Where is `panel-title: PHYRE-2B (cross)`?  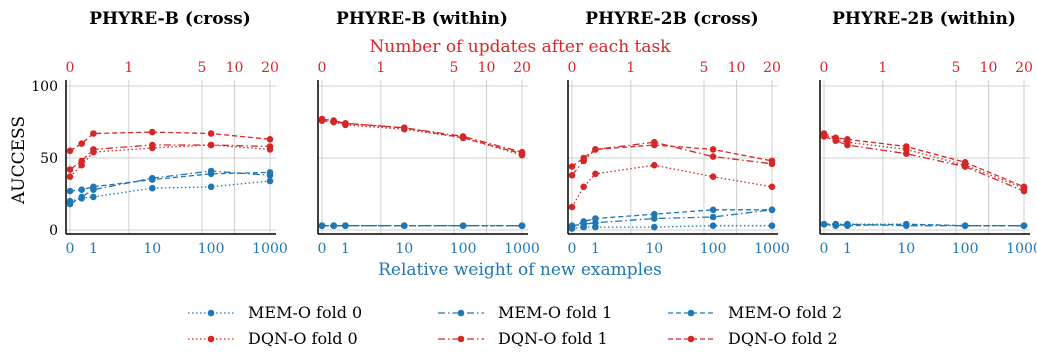 panel-title: PHYRE-2B (cross) is located at coordinates (671, 19).